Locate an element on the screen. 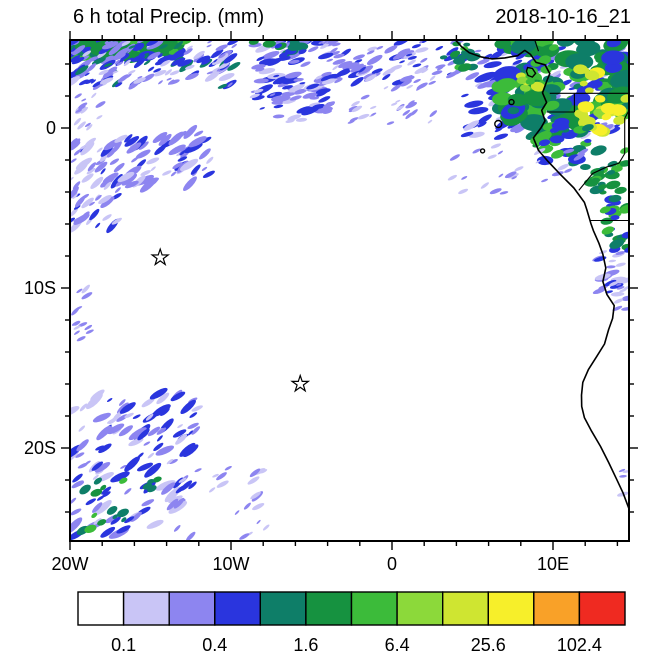  precip-region-left-edge-mid-specks is located at coordinates (82, 313).